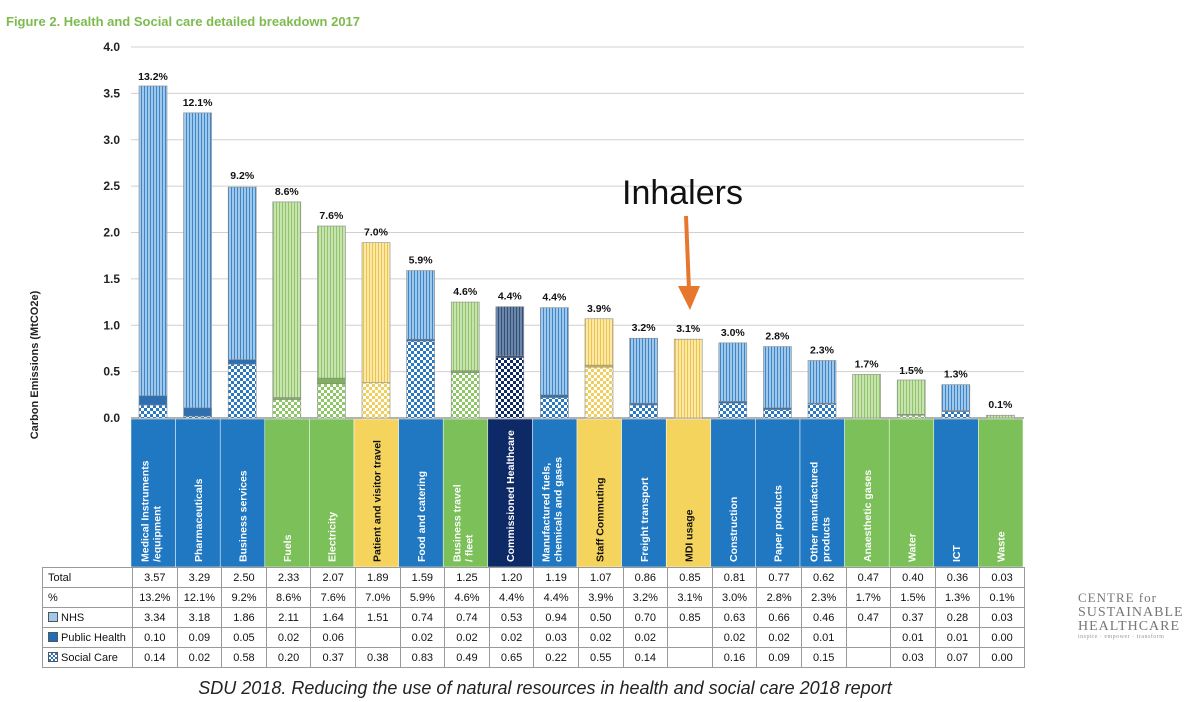 The width and height of the screenshot is (1200, 702). Describe the element at coordinates (867, 364) in the screenshot. I see `percent-data-label: 1.7%` at that location.